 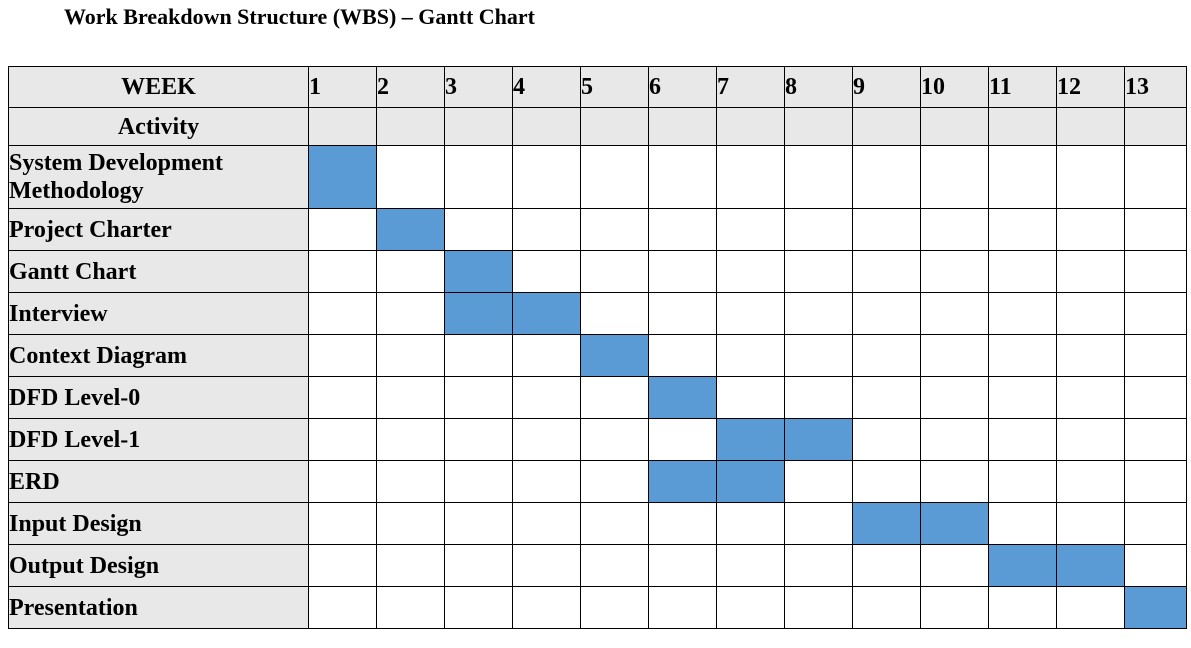 I want to click on activity-label: DFD Level-0, so click(x=158, y=397).